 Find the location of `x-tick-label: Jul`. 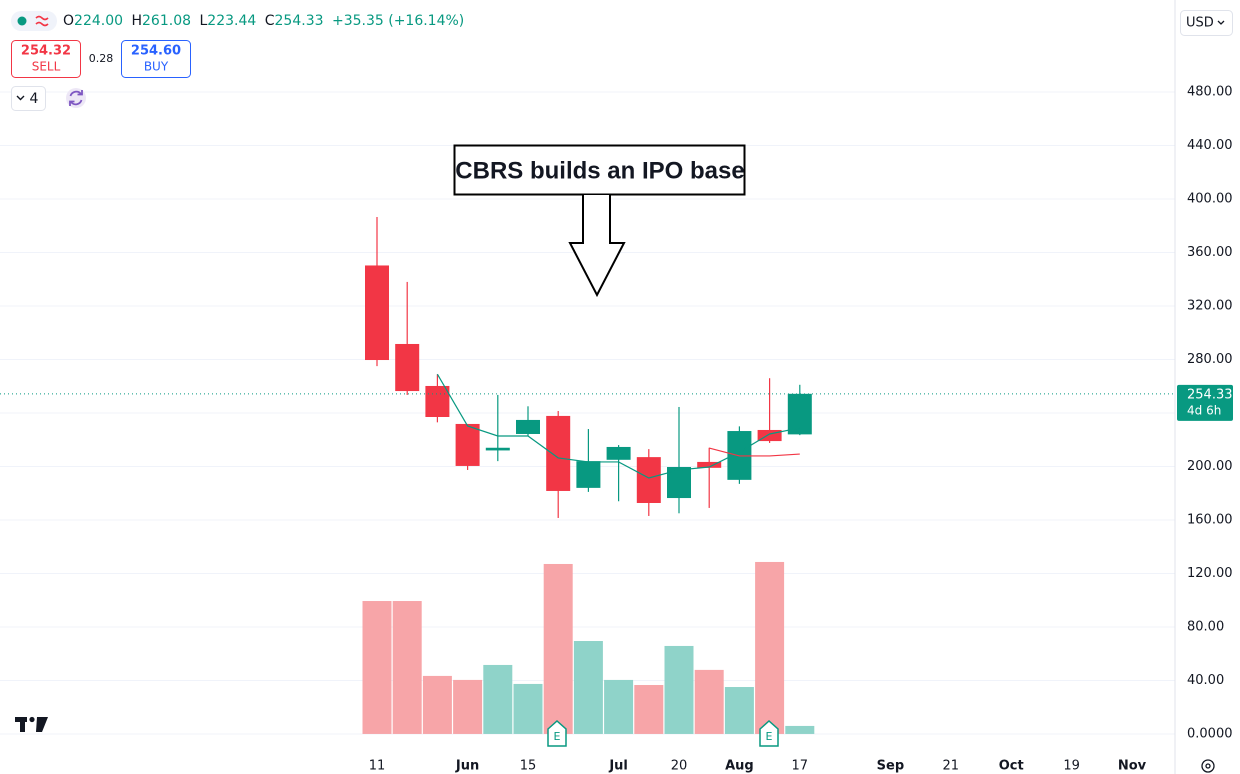

x-tick-label: Jul is located at coordinates (618, 766).